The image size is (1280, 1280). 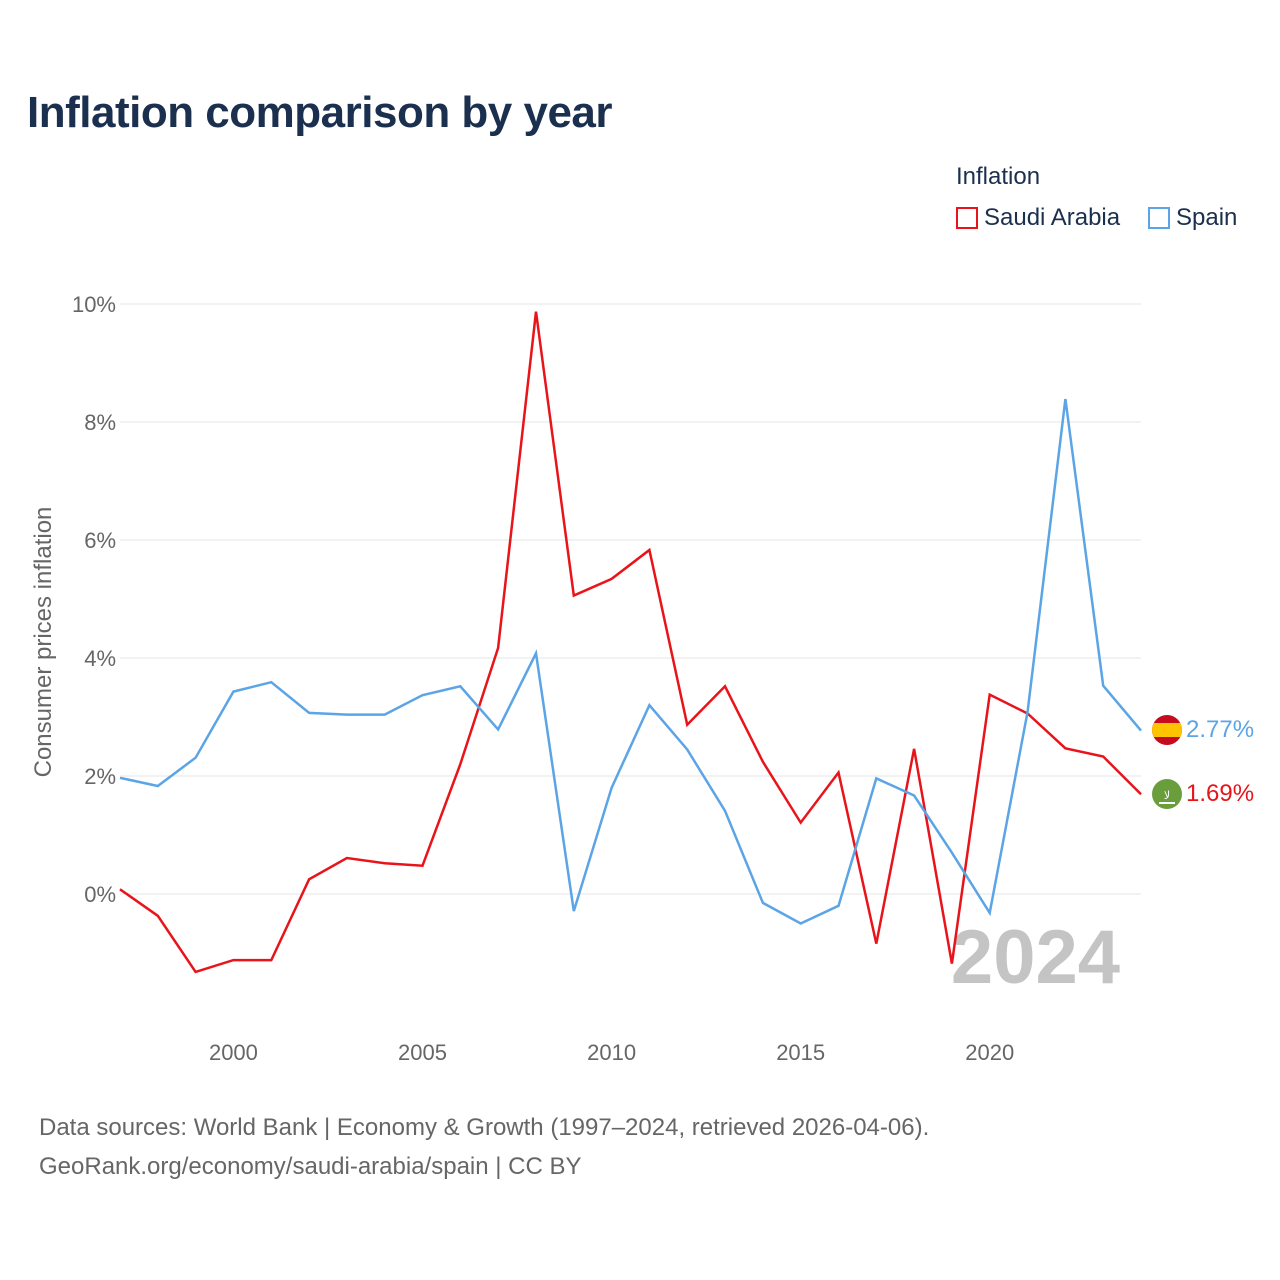 What do you see at coordinates (1035, 957) in the screenshot?
I see `year-watermark: 2024` at bounding box center [1035, 957].